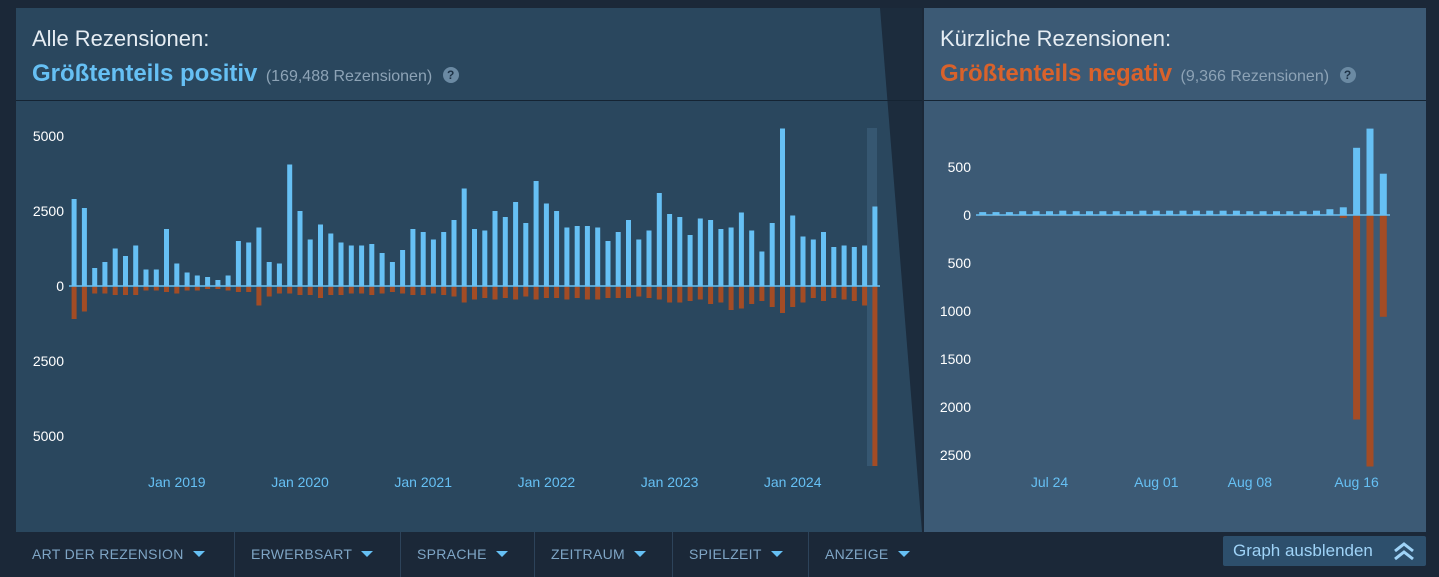 This screenshot has width=1439, height=577. I want to click on x-tick-label: Jul 24, so click(1050, 482).